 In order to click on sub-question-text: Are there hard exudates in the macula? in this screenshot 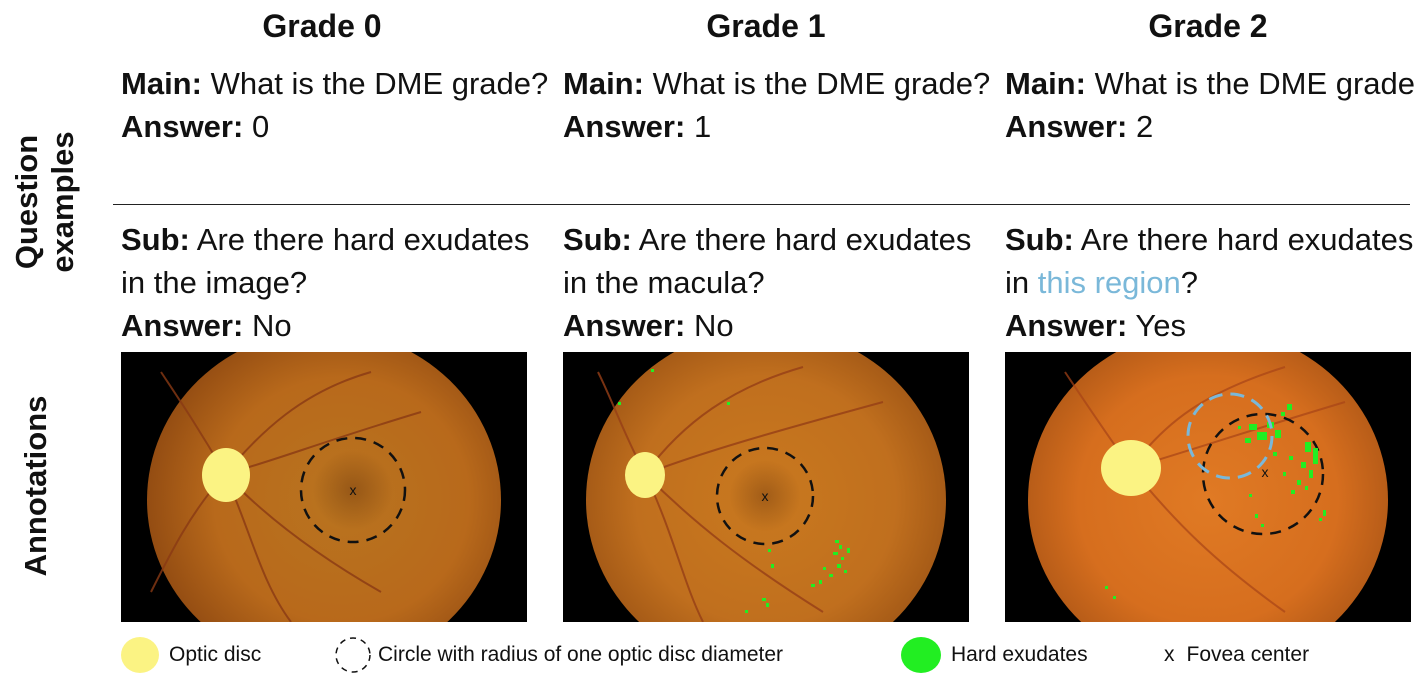, I will do `click(767, 261)`.